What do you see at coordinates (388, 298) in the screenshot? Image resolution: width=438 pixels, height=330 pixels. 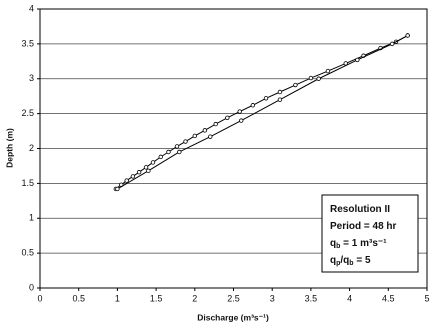 I see `x-tick-label: 4.5` at bounding box center [388, 298].